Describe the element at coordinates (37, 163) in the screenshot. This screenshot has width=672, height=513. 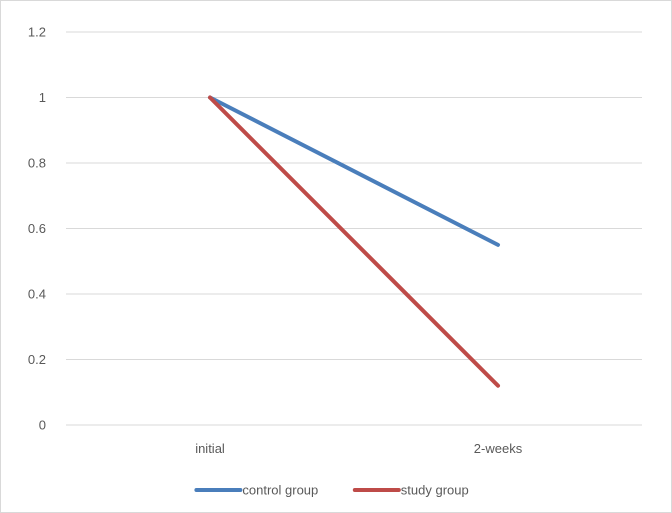
I see `y-tick-label: 0.8` at that location.